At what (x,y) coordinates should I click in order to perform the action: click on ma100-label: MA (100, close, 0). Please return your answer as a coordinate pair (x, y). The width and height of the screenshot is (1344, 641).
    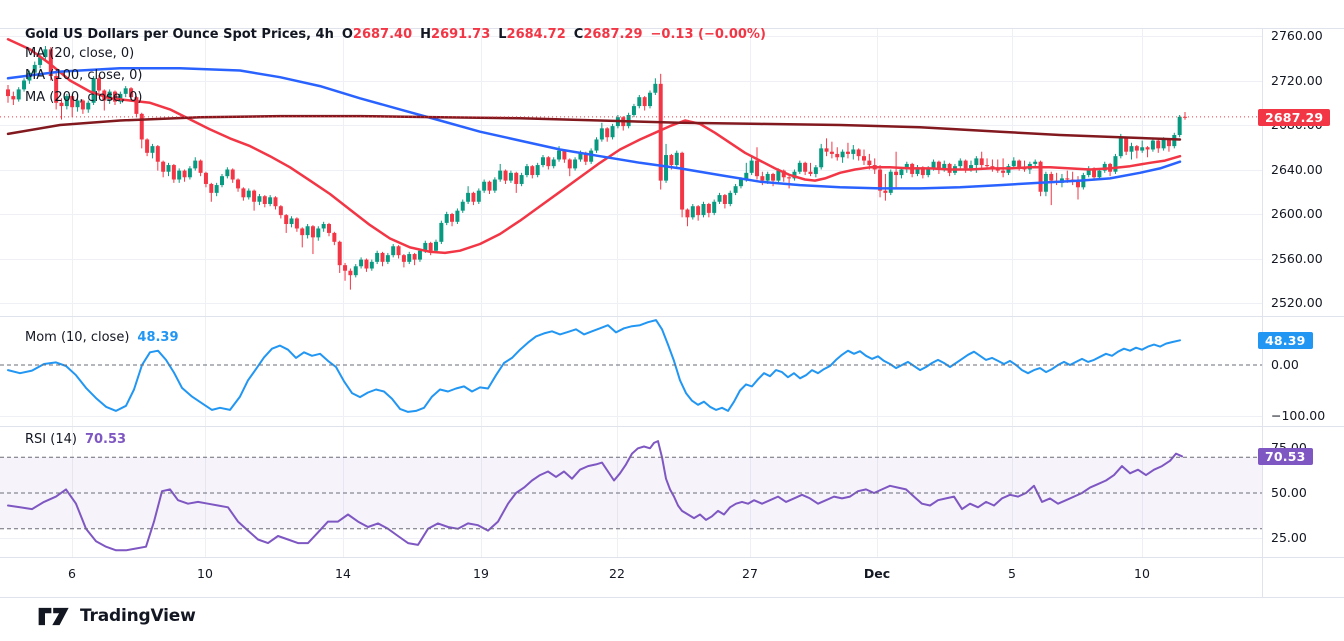
    Looking at the image, I should click on (84, 75).